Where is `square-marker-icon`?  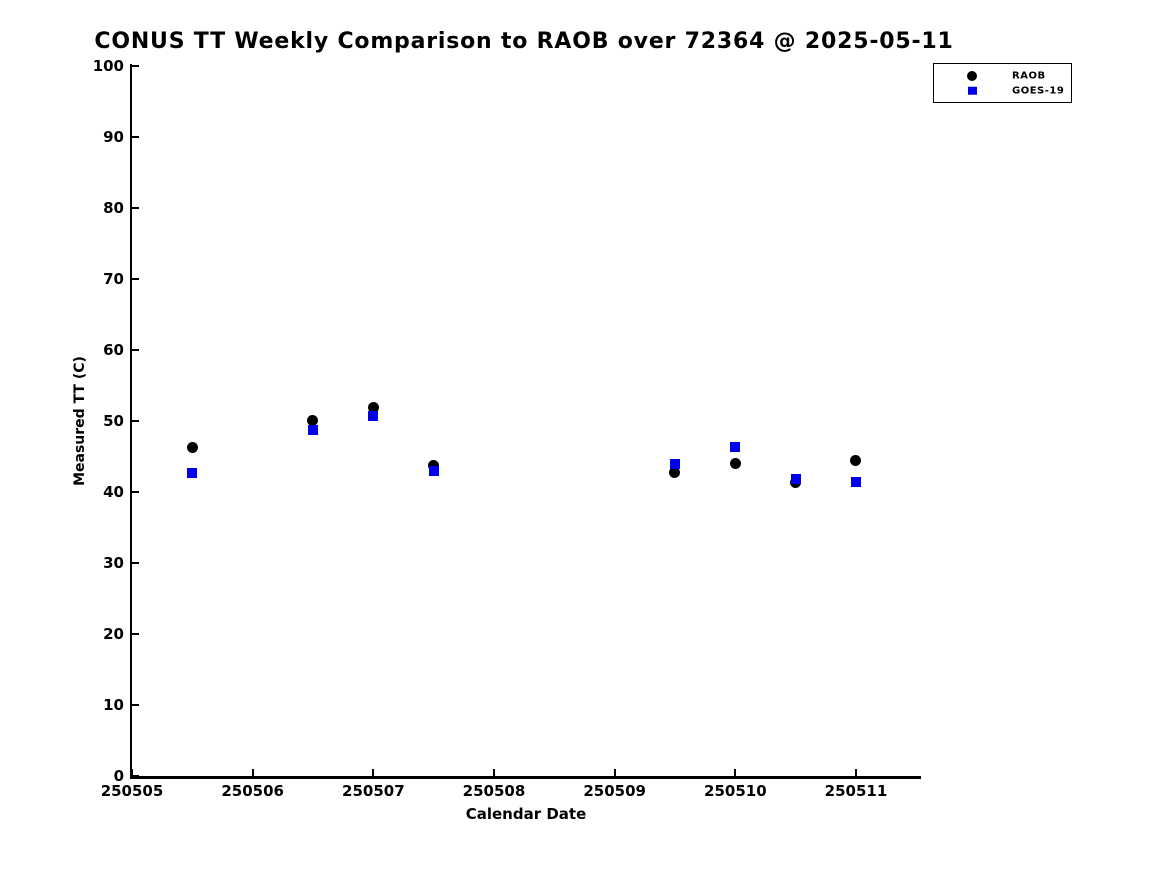
square-marker-icon is located at coordinates (972, 90).